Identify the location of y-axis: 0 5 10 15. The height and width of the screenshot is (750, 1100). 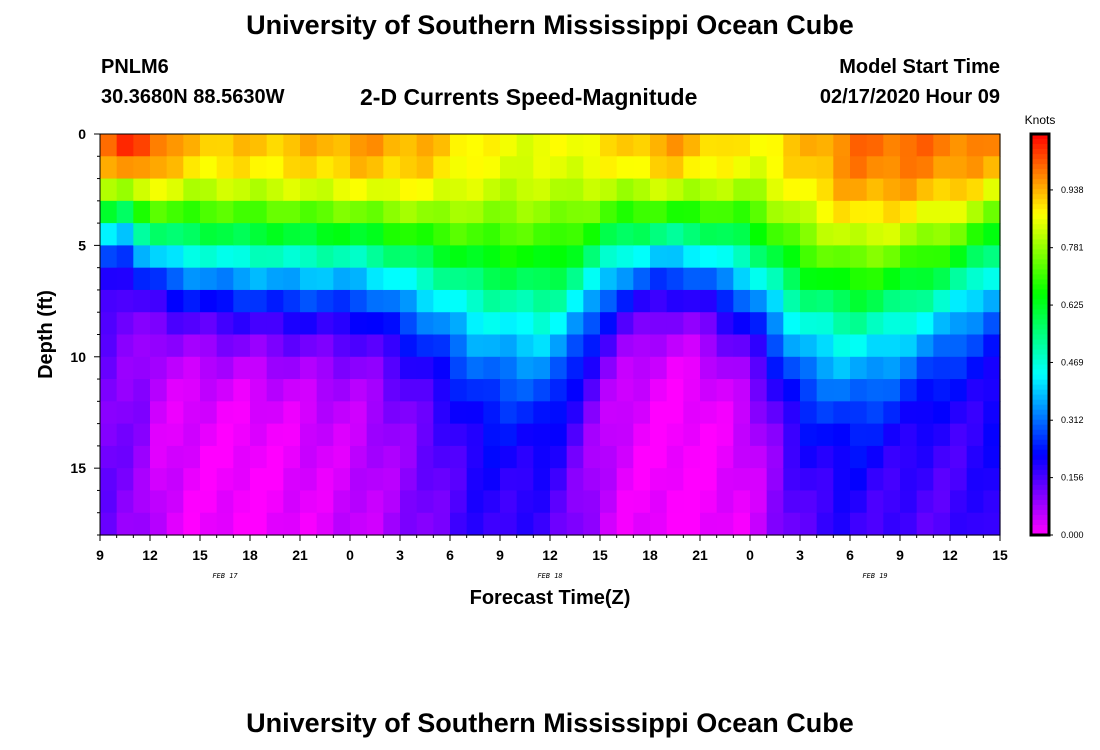
(85, 331).